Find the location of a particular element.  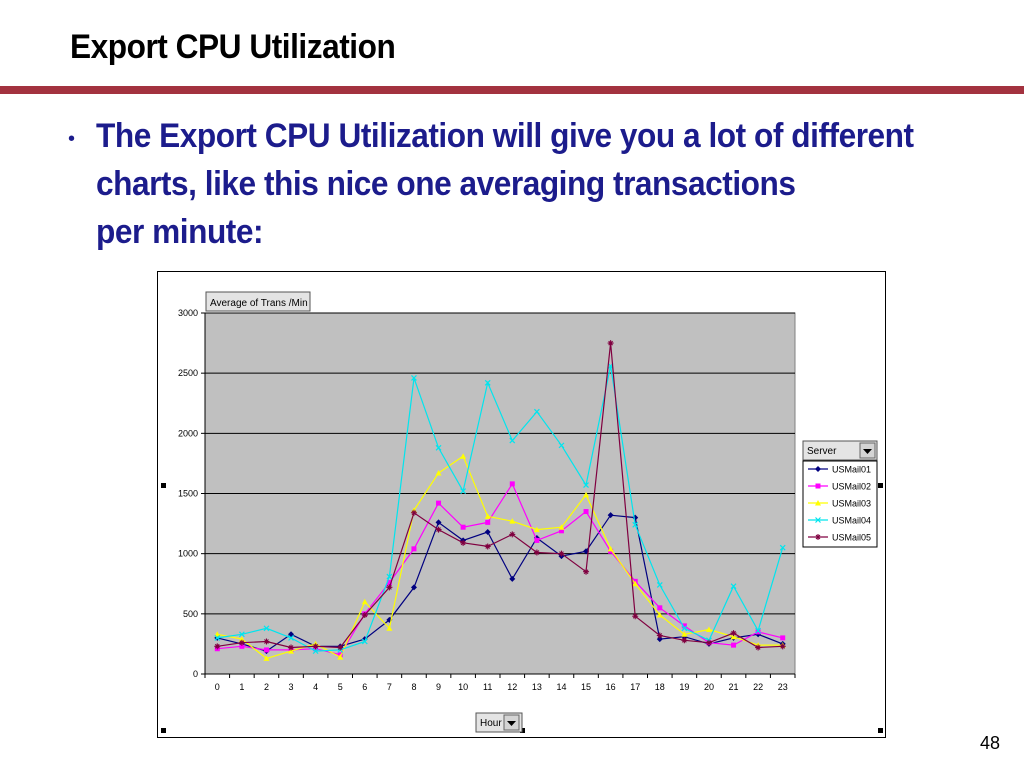

y-tick-label: 2500 is located at coordinates (188, 373).